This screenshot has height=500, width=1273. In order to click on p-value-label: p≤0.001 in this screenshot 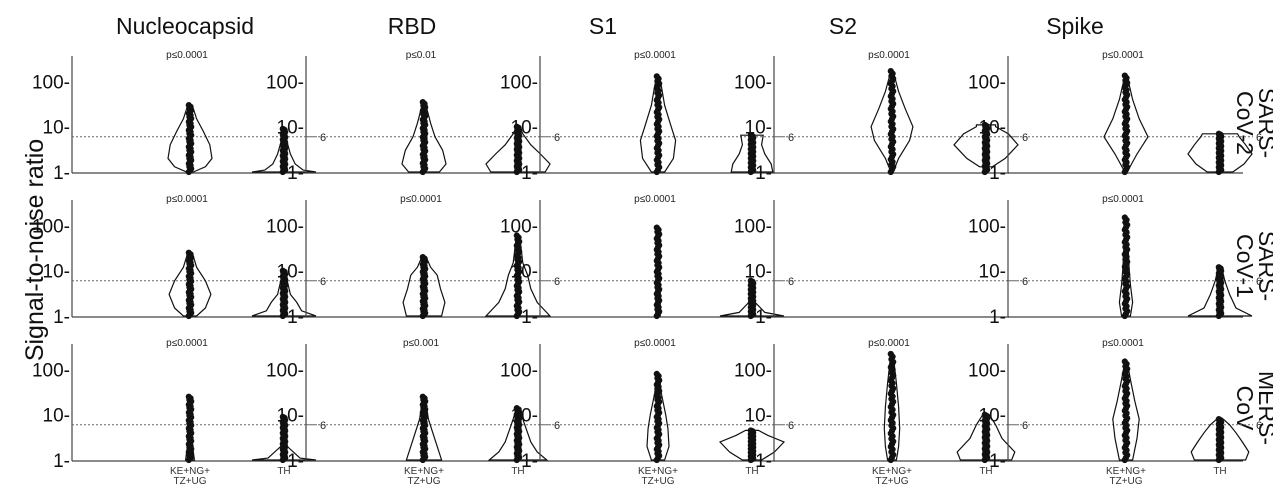, I will do `click(421, 343)`.